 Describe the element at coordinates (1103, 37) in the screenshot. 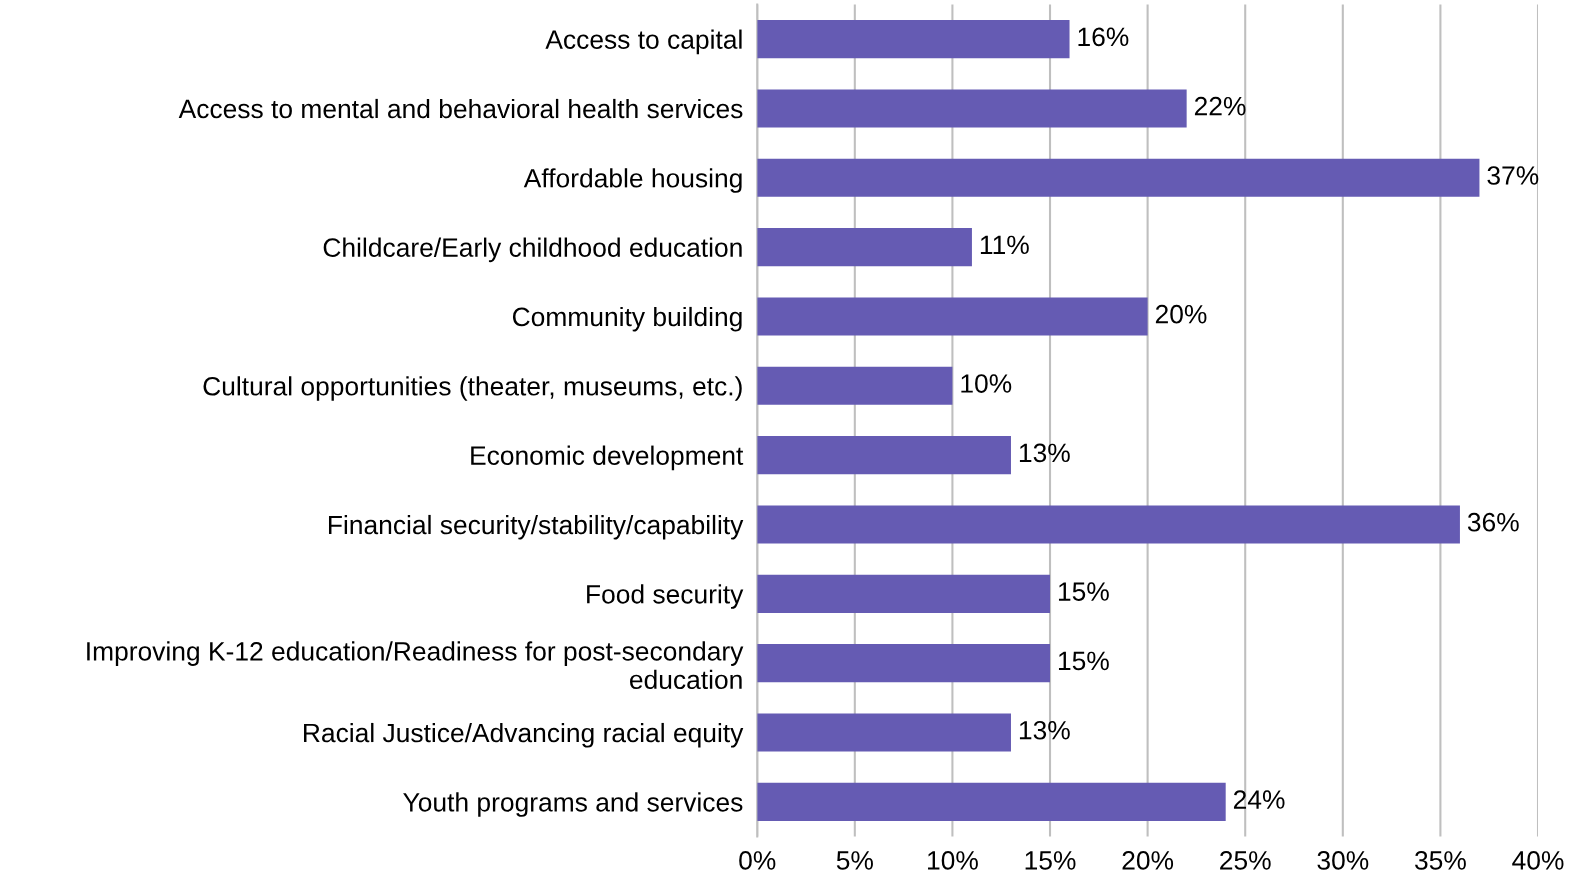

I see `data-label: 16%` at that location.